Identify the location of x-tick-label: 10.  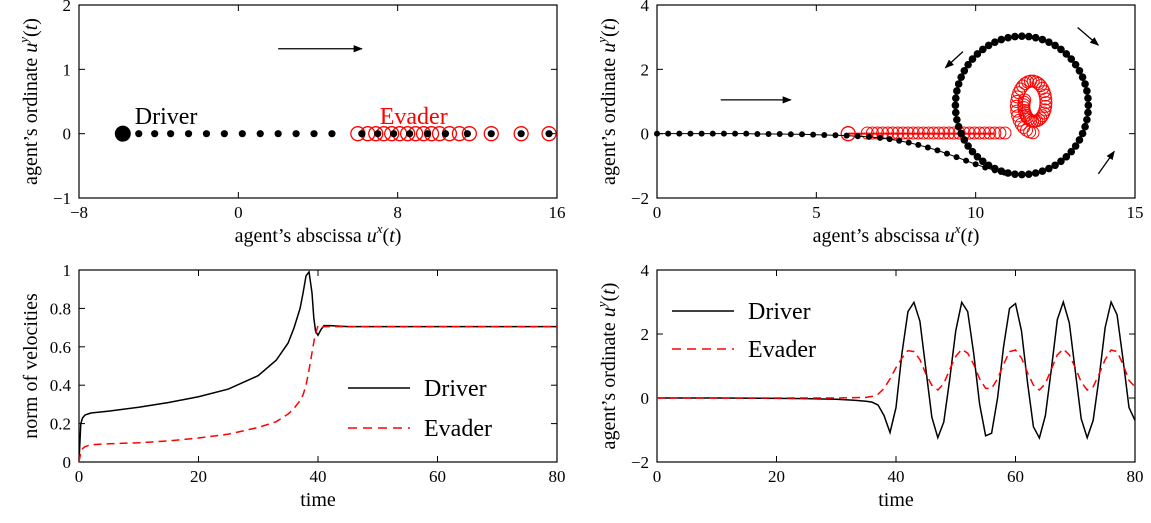
(975, 212).